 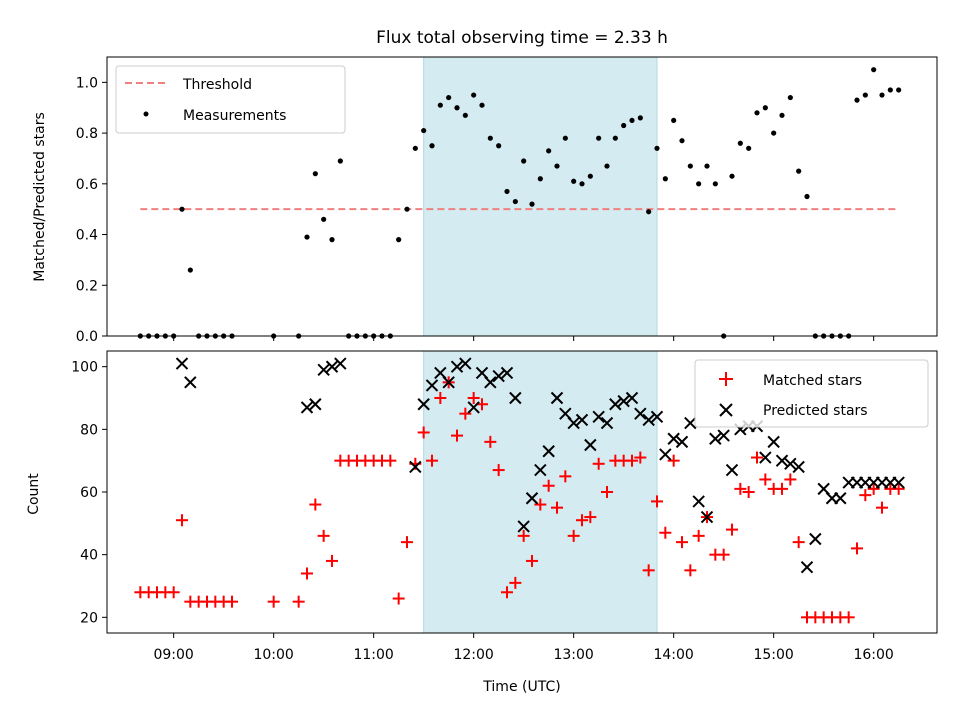 What do you see at coordinates (87, 83) in the screenshot?
I see `top-ytick-label: 1.0` at bounding box center [87, 83].